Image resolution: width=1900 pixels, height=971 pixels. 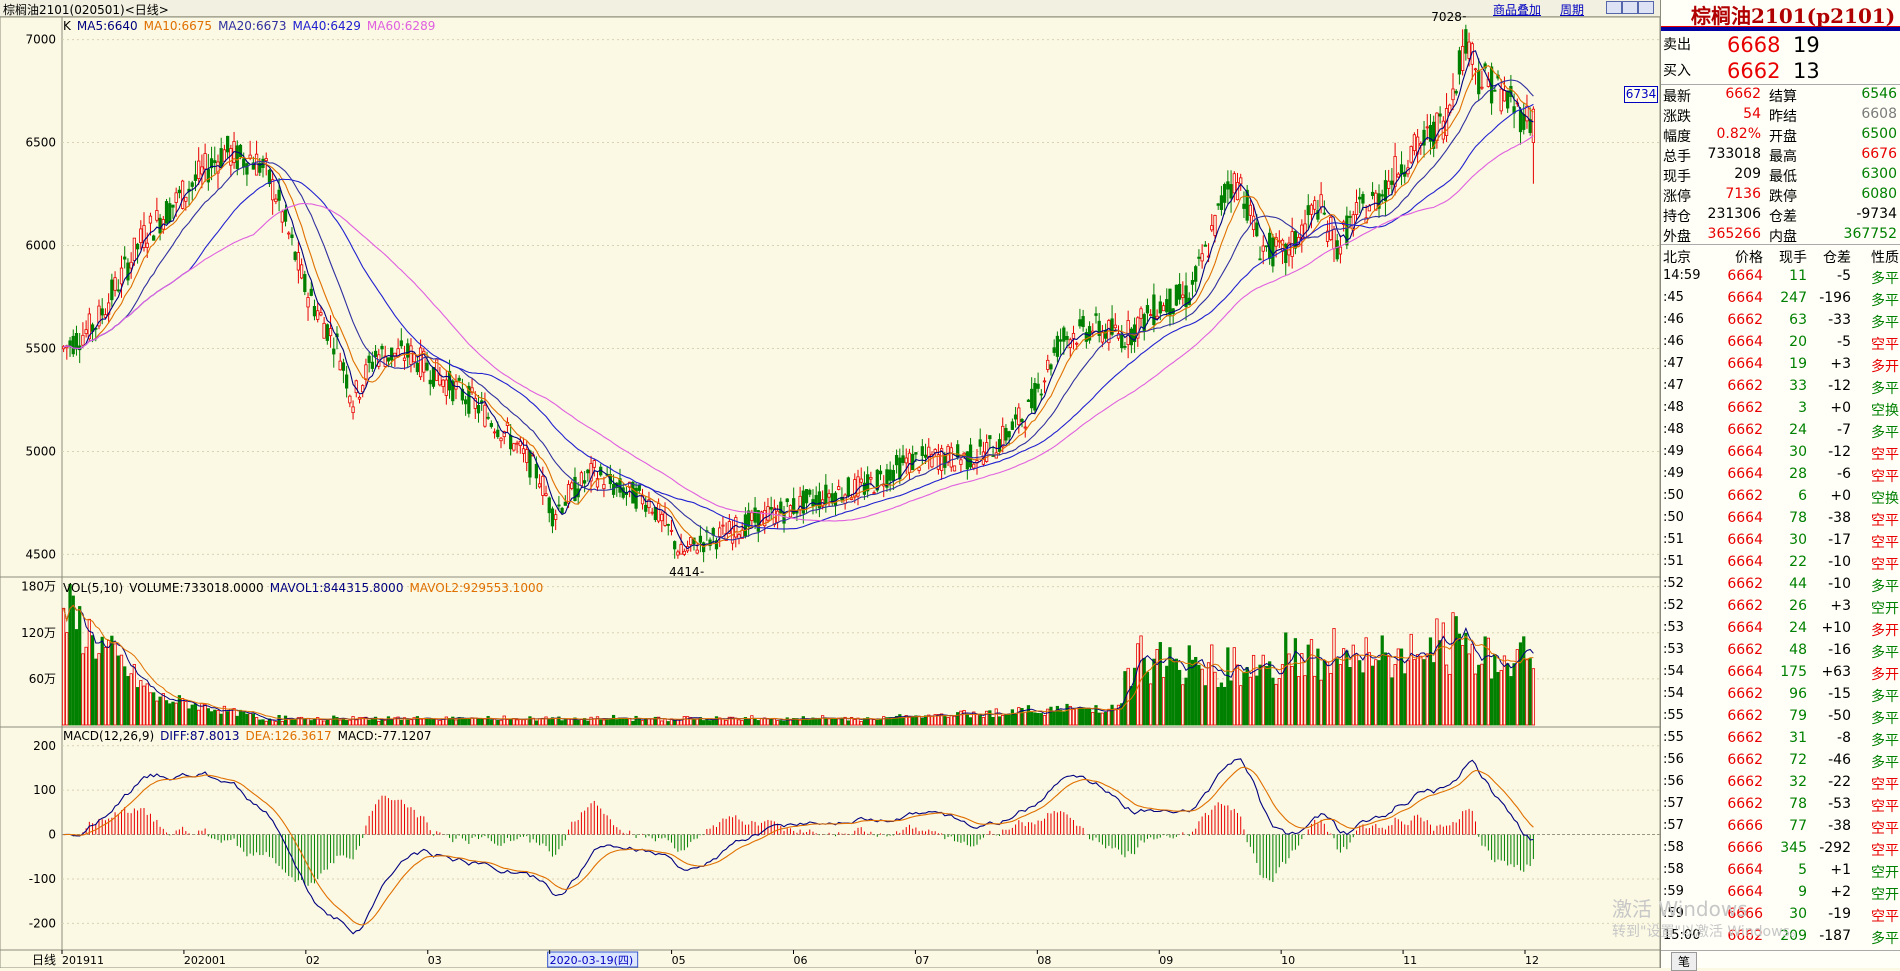 What do you see at coordinates (1682, 935) in the screenshot?
I see `tick-cell: 15:00` at bounding box center [1682, 935].